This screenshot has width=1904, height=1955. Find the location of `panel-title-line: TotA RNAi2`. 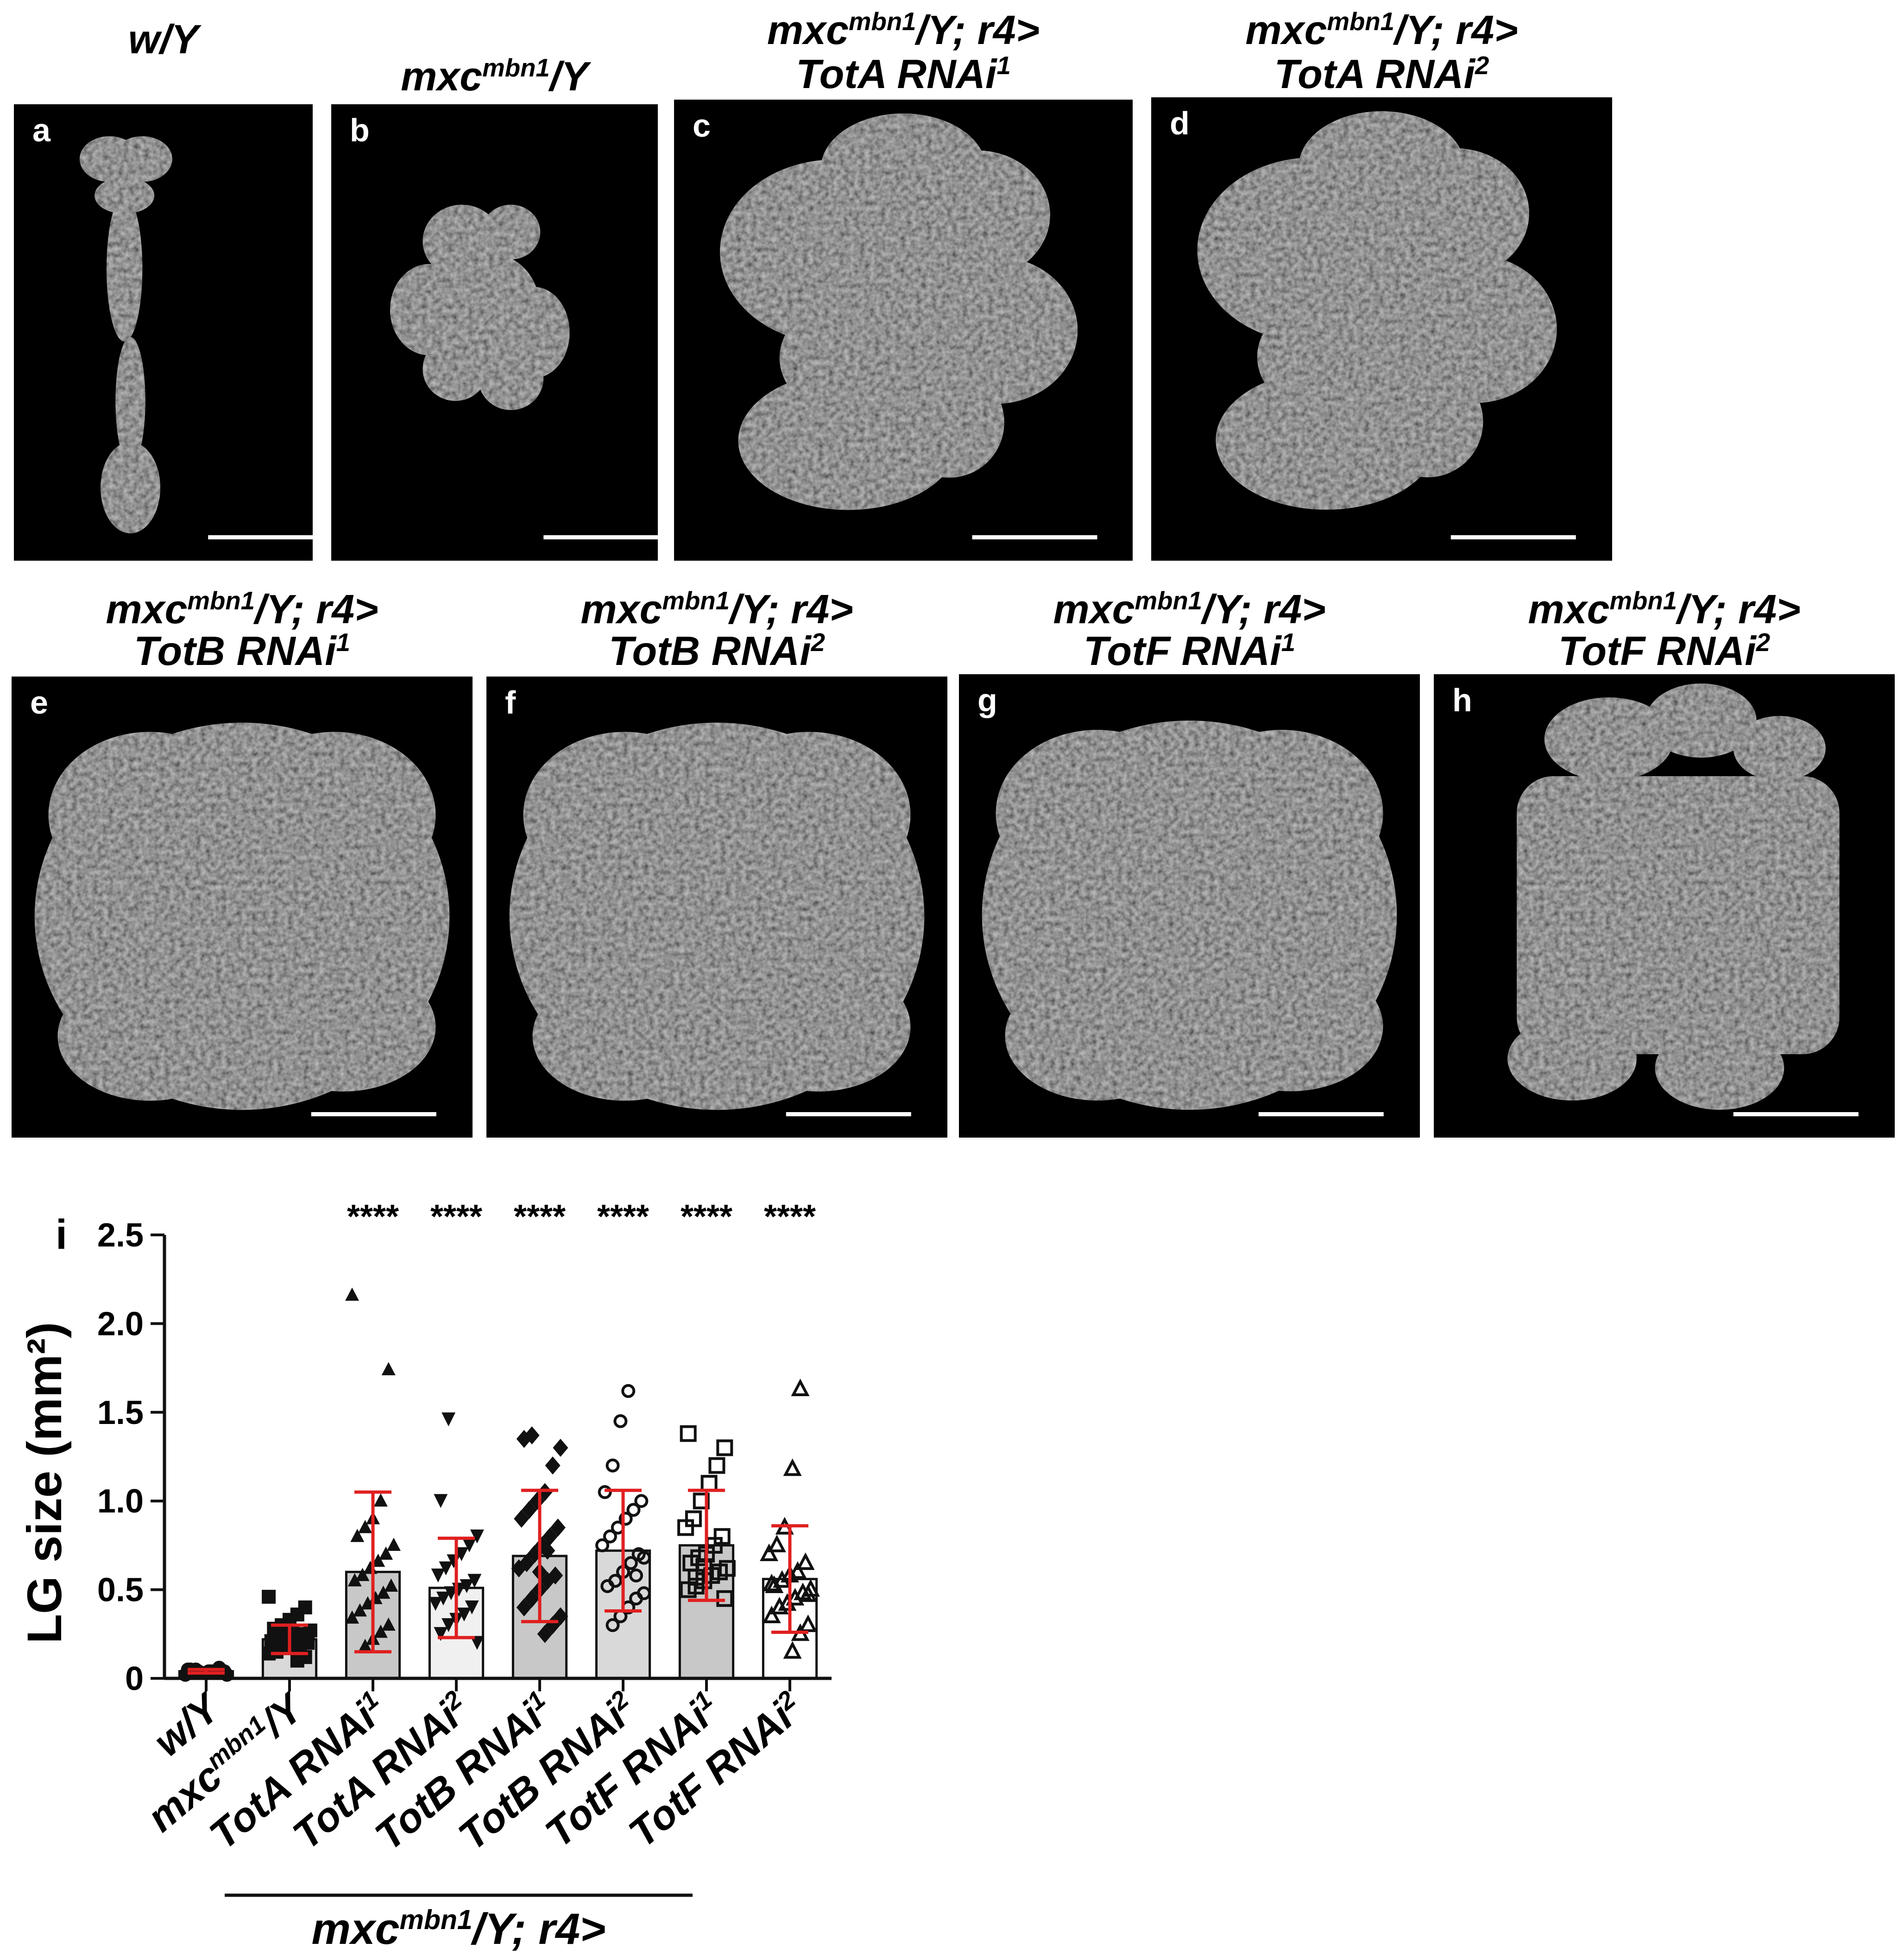

panel-title-line: TotA RNAi2 is located at coordinates (1381, 74).